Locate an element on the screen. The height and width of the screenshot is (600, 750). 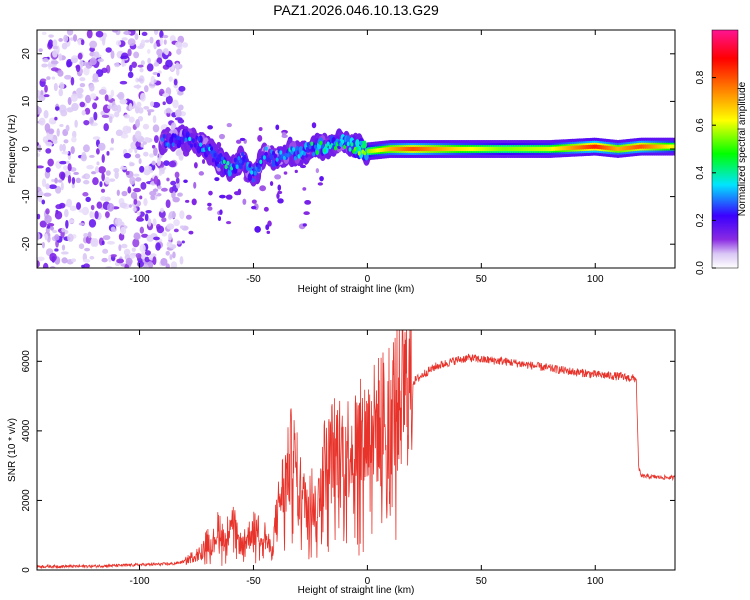
colorbar-tick-label: 0.2 is located at coordinates (700, 220).